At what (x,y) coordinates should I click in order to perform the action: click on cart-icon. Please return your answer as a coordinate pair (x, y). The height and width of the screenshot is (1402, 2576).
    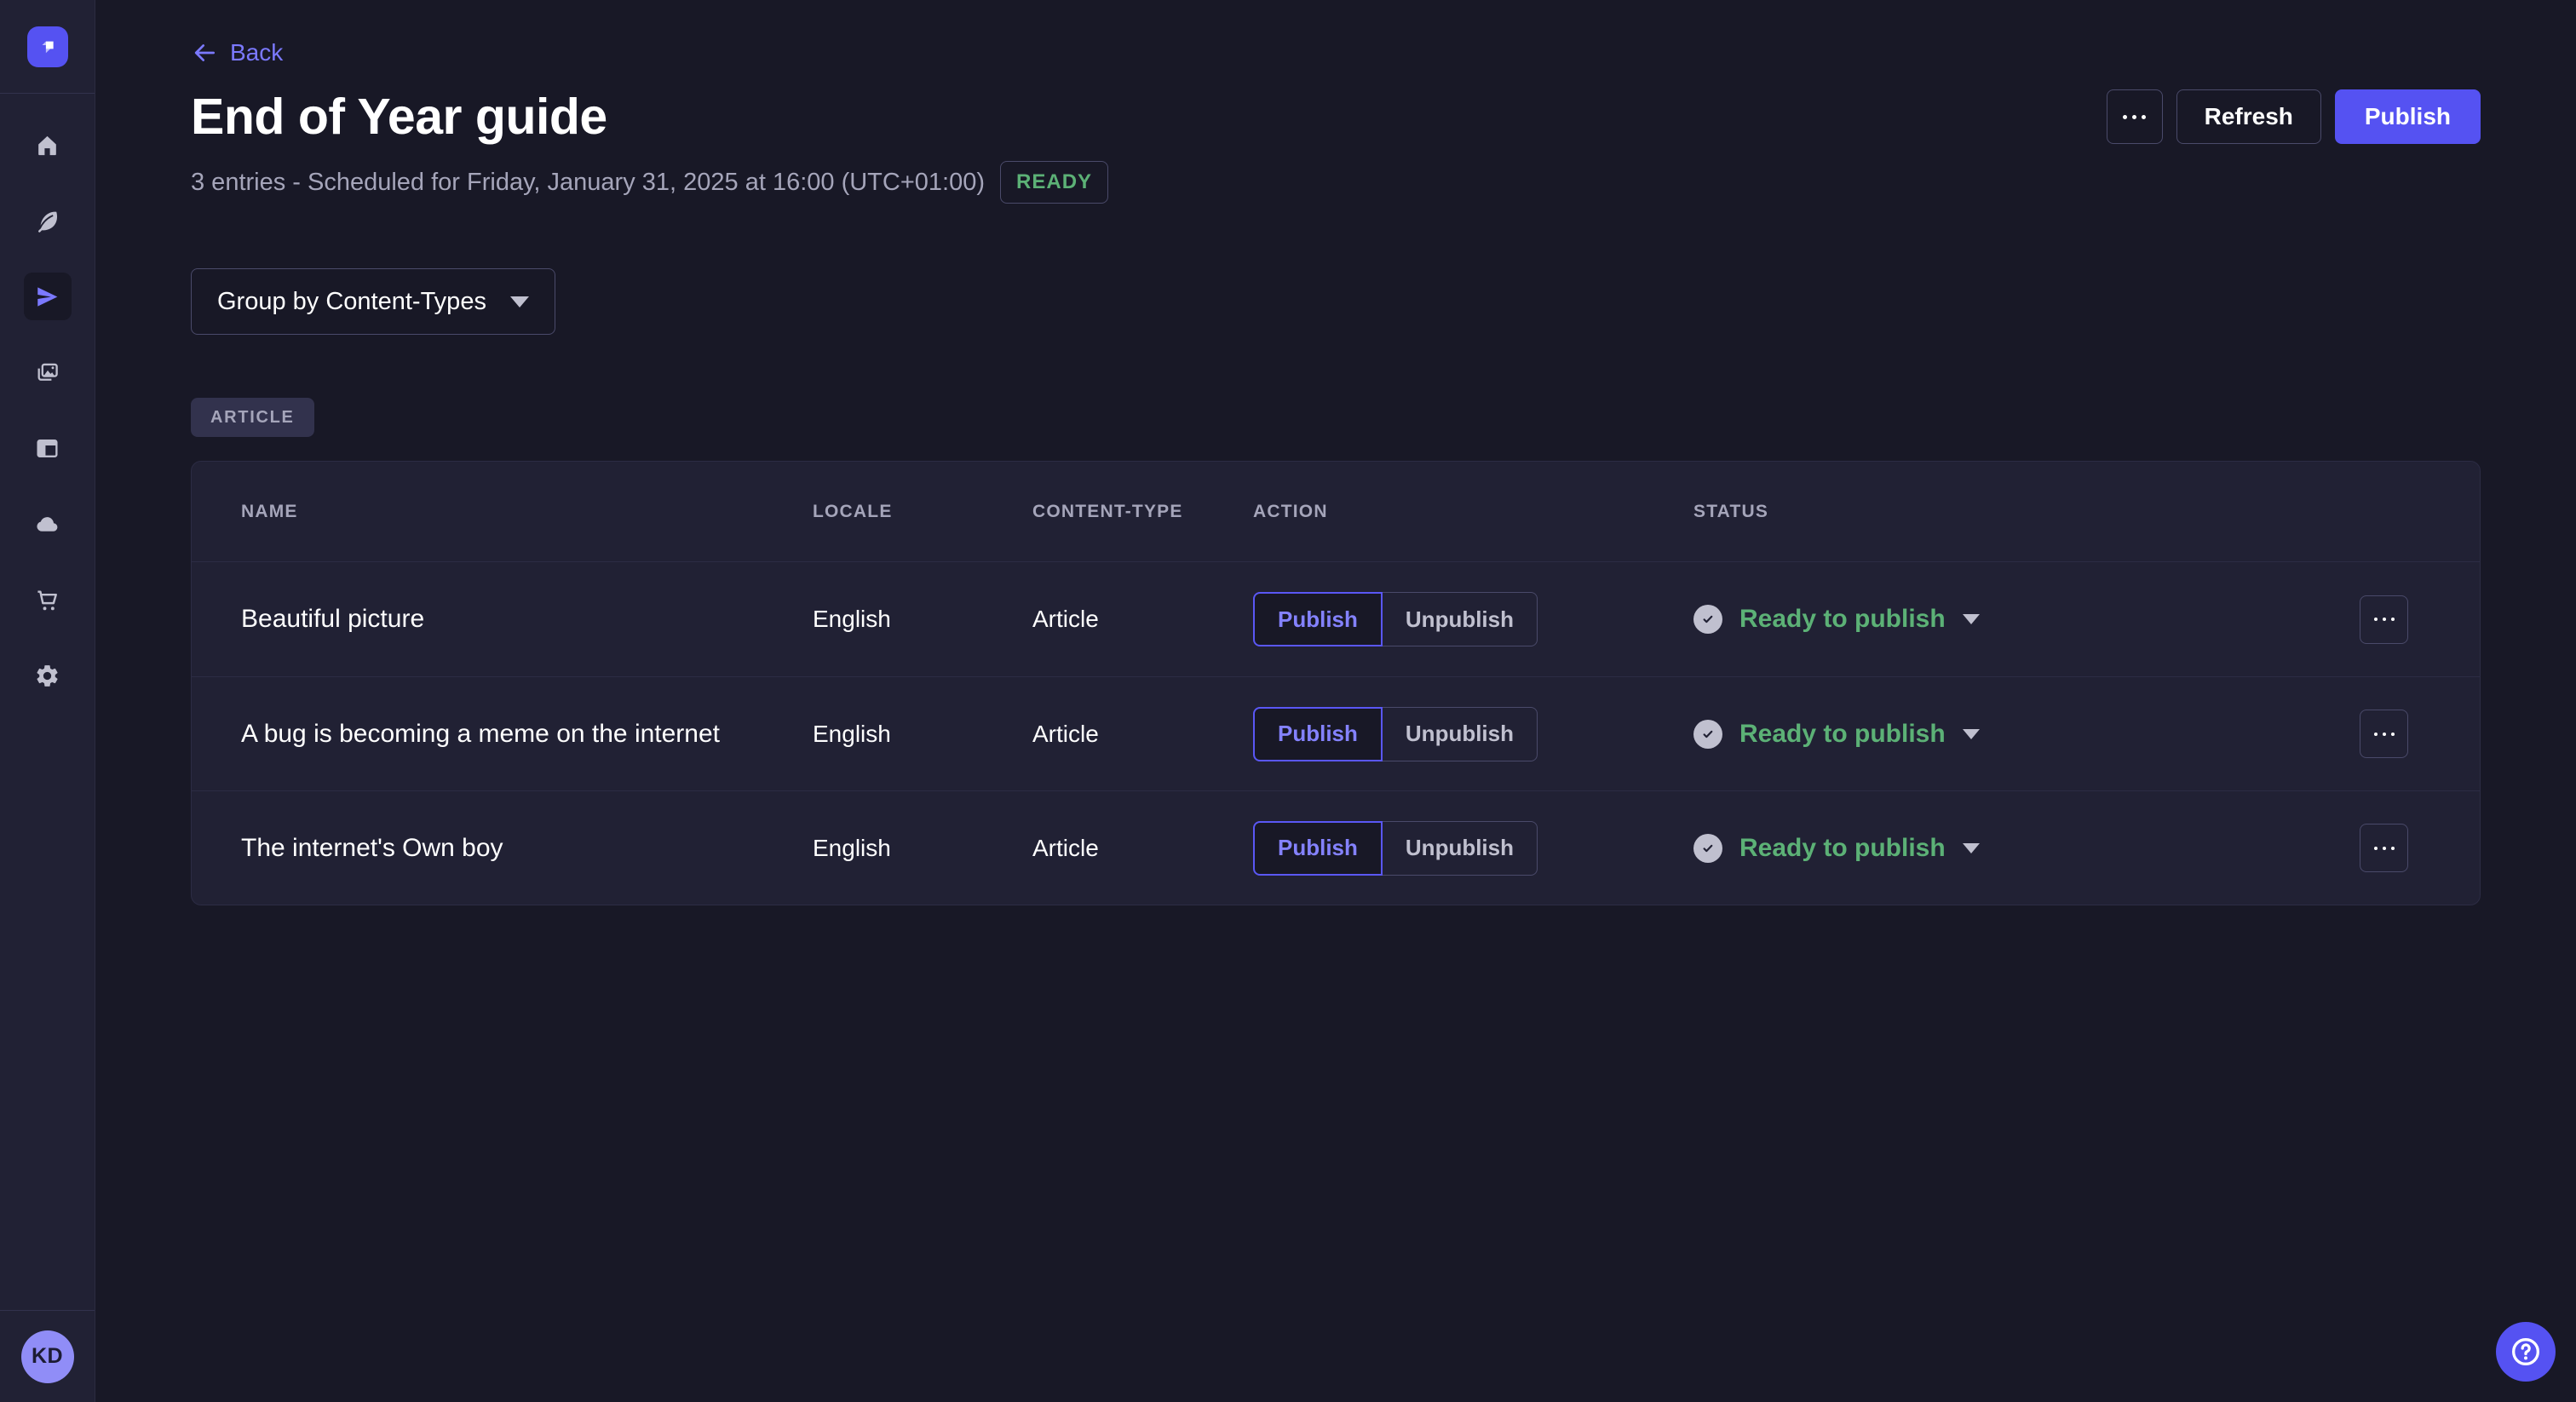
    Looking at the image, I should click on (47, 599).